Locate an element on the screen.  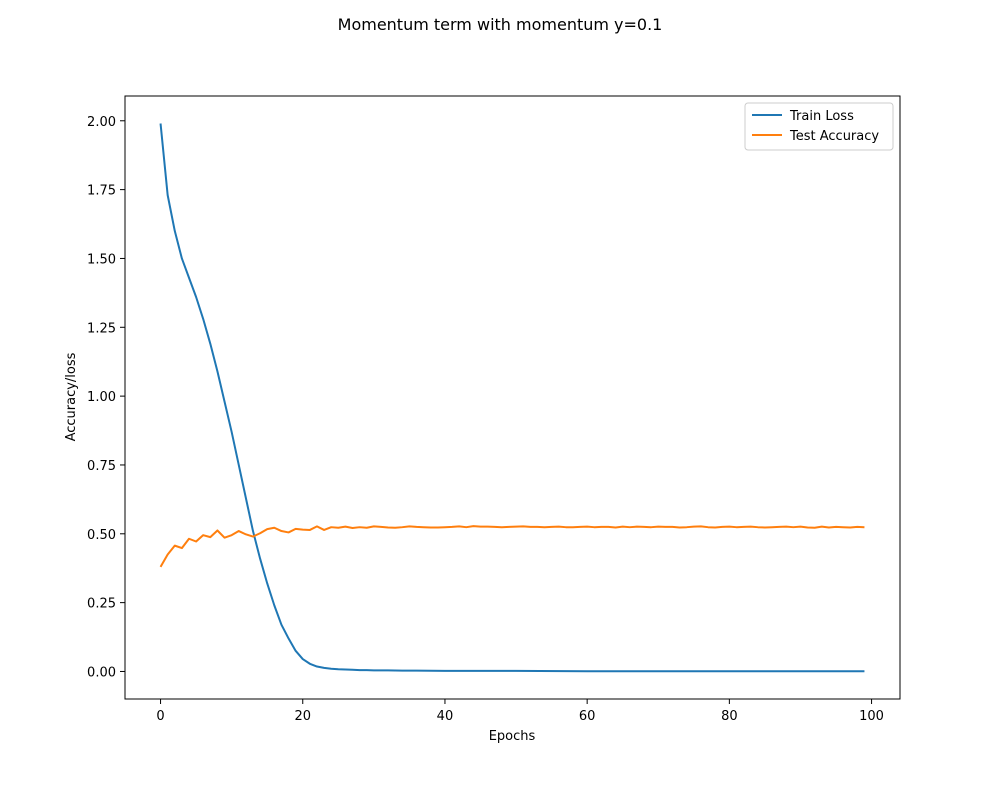
x-axis-label: Epochs is located at coordinates (512, 736).